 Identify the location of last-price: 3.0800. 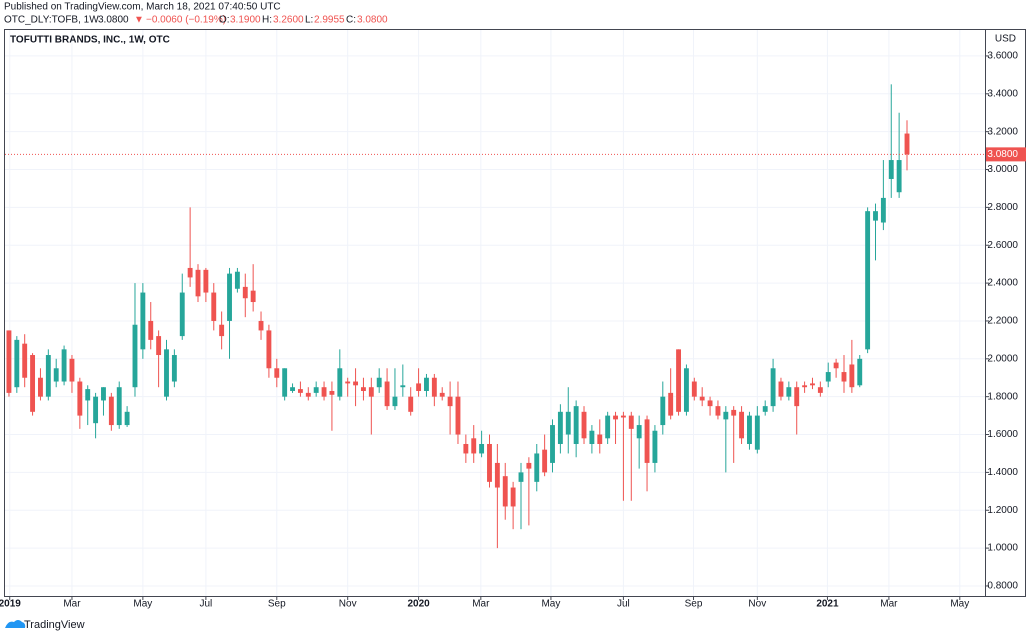
(113, 20).